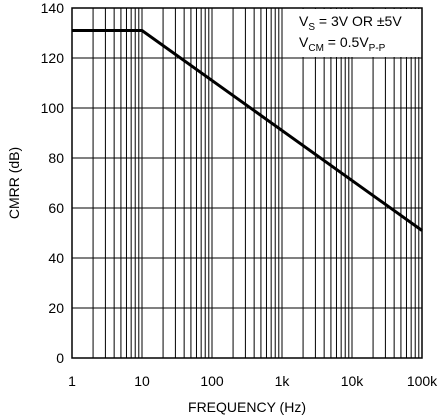 The width and height of the screenshot is (442, 419). I want to click on x-axis-title: FREQUENCY (Hz), so click(247, 407).